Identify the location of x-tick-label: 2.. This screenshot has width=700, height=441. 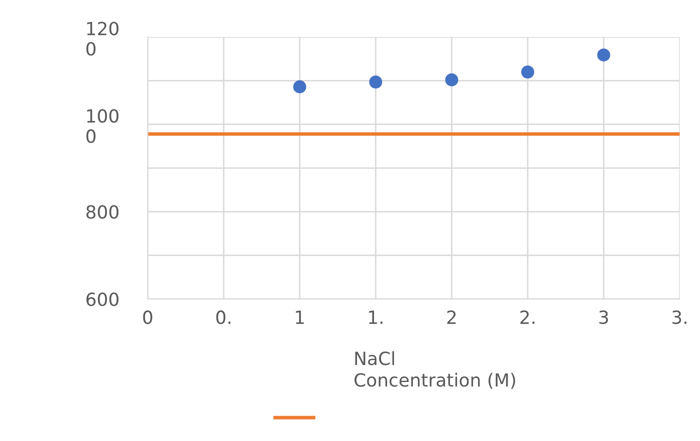
(527, 317).